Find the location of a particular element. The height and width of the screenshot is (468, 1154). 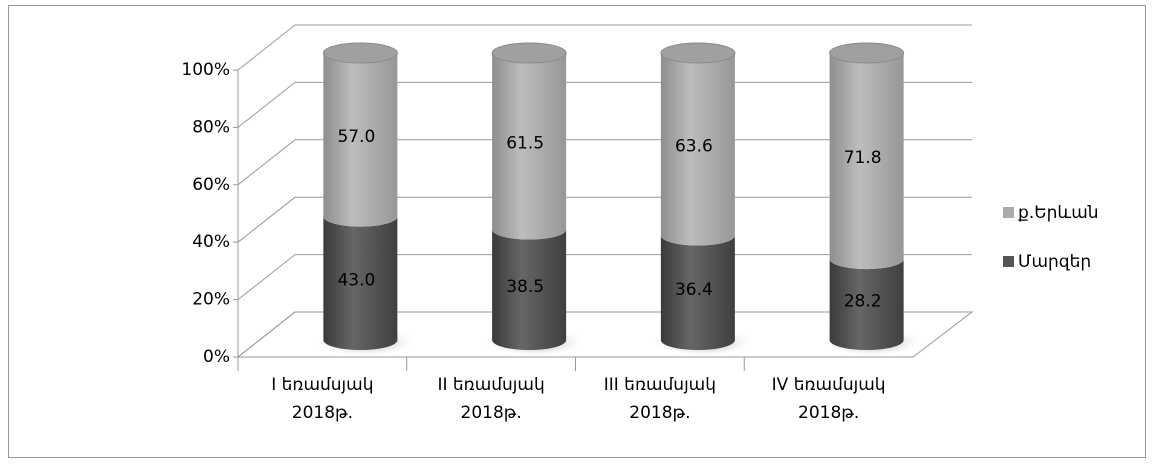

x-tick-label: I եռամսյակ is located at coordinates (322, 385).